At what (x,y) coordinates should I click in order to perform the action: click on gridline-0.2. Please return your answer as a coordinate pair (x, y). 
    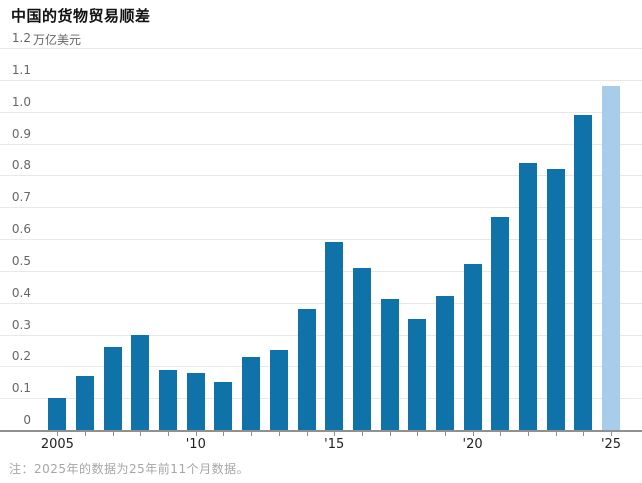
    Looking at the image, I should click on (321, 367).